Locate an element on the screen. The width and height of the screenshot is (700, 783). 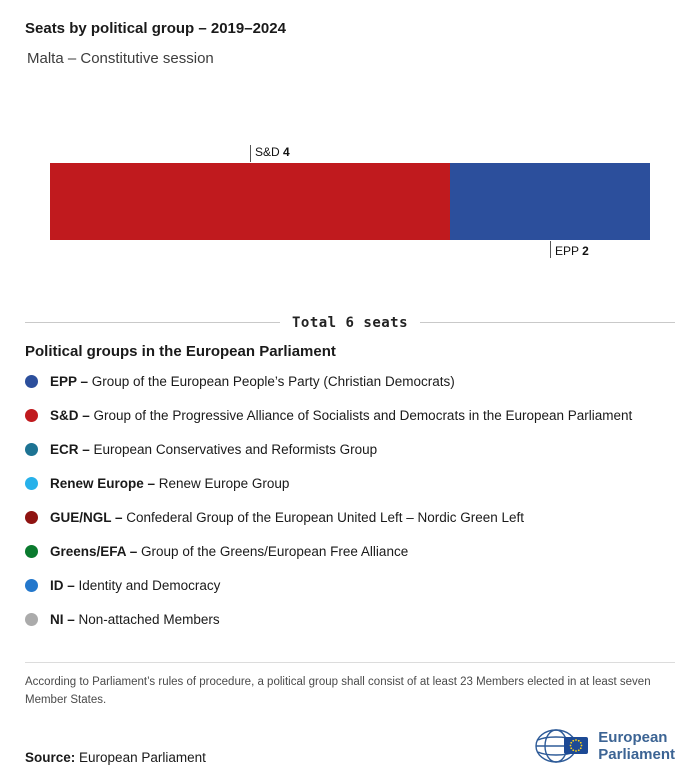
logo-wordmark: European Parliament is located at coordinates (636, 746).